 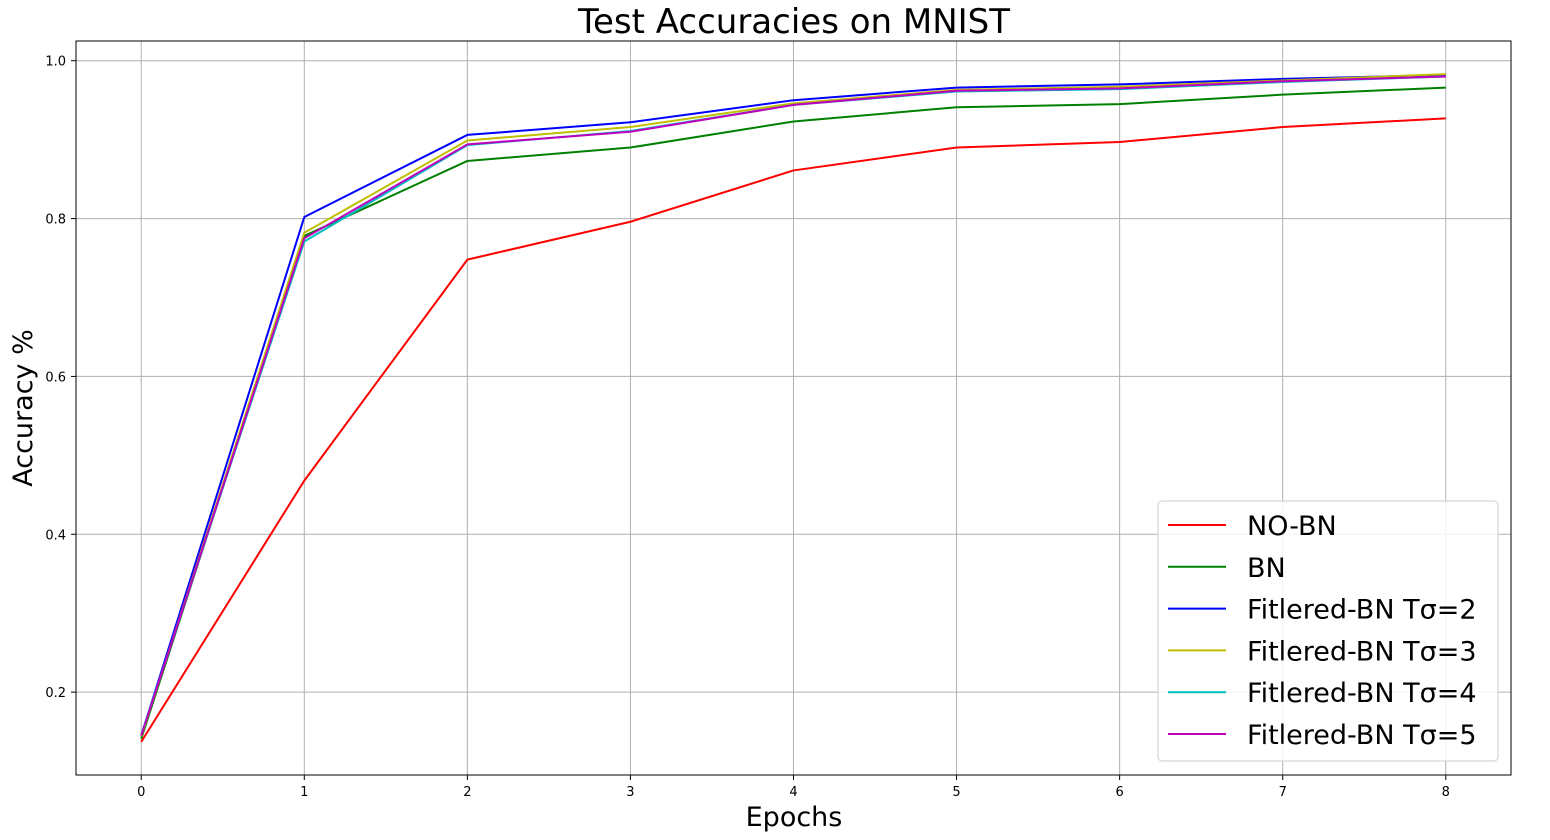 What do you see at coordinates (55, 62) in the screenshot?
I see `y-tick-label: 1.0` at bounding box center [55, 62].